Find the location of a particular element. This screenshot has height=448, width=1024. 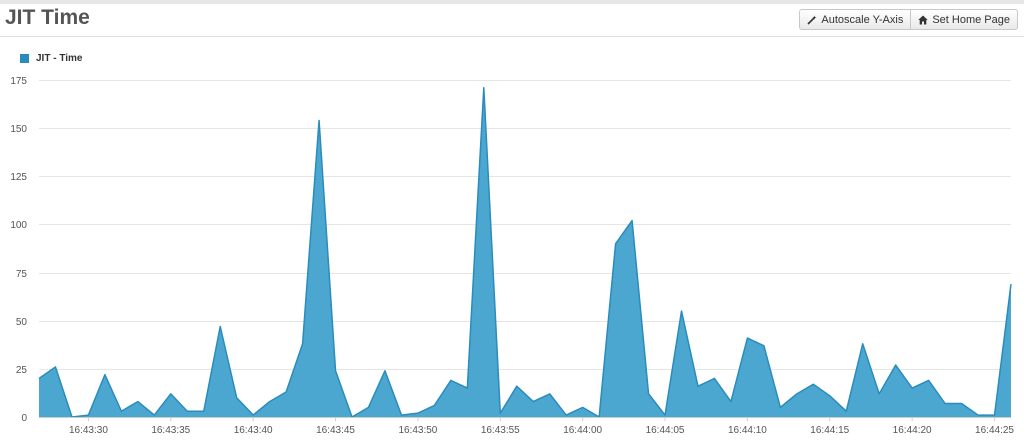

page-title: JIT Time is located at coordinates (47, 17).